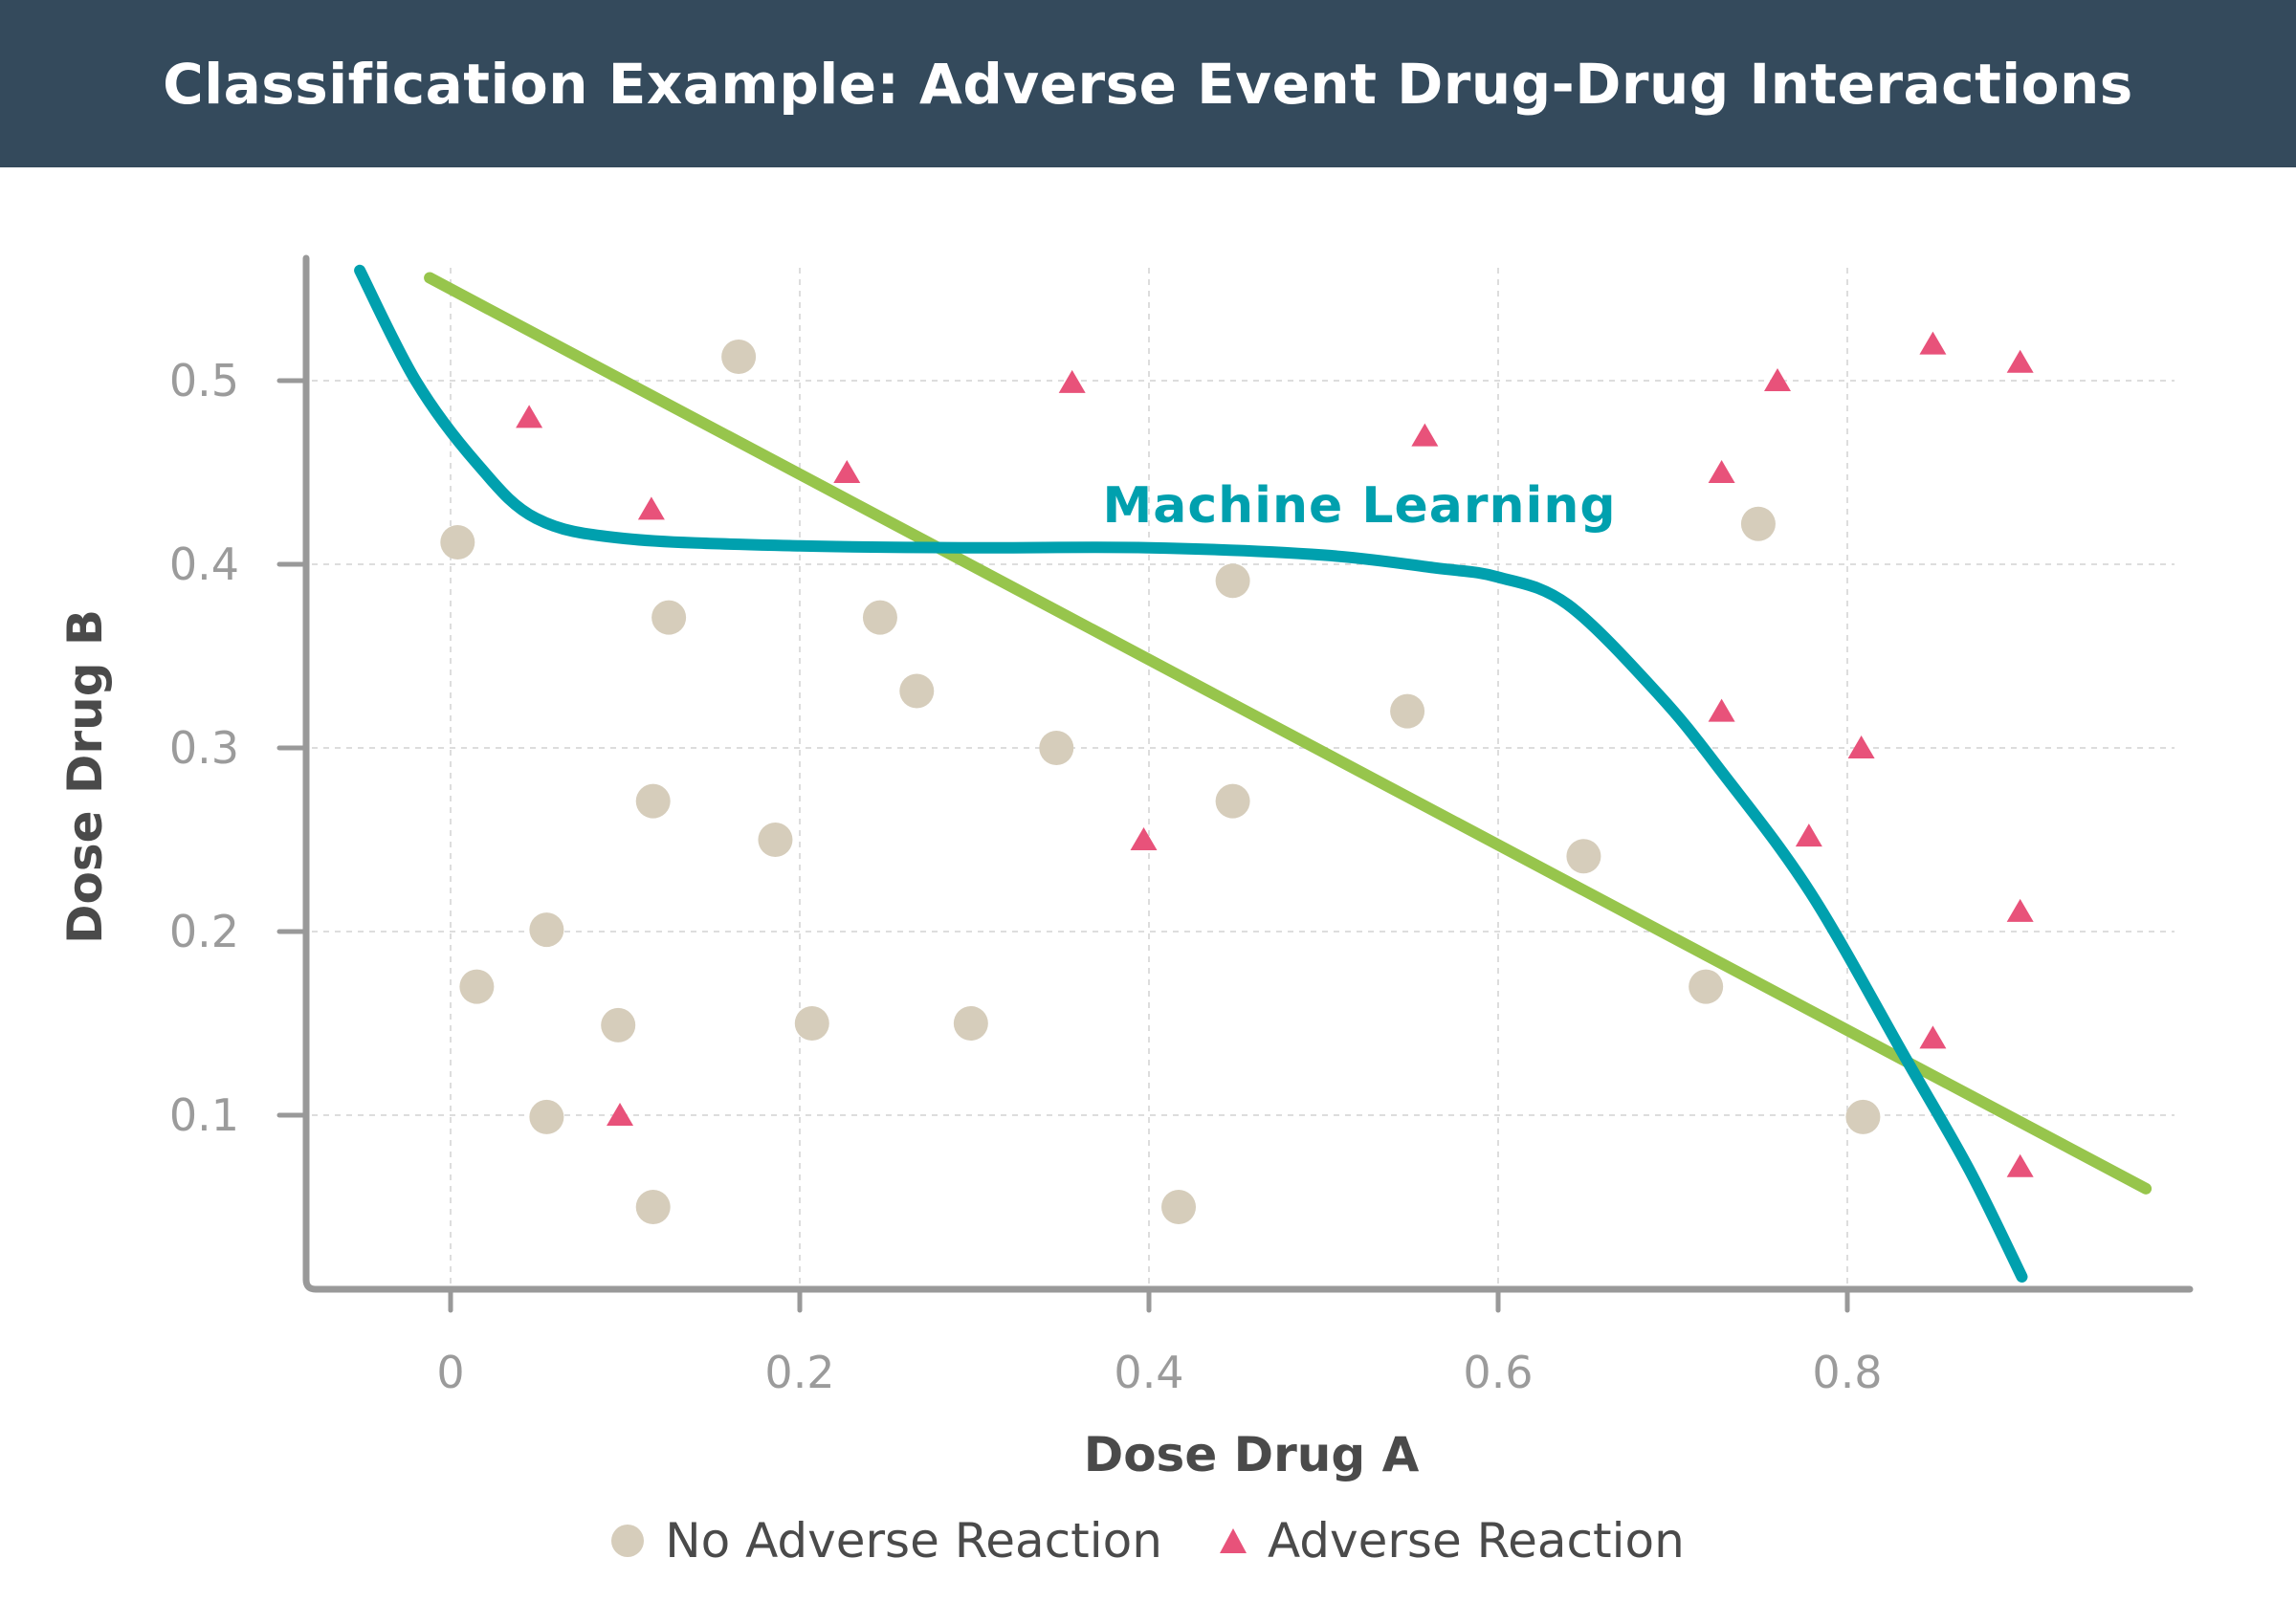  I want to click on ml-curve-label: Machine Learning, so click(1360, 506).